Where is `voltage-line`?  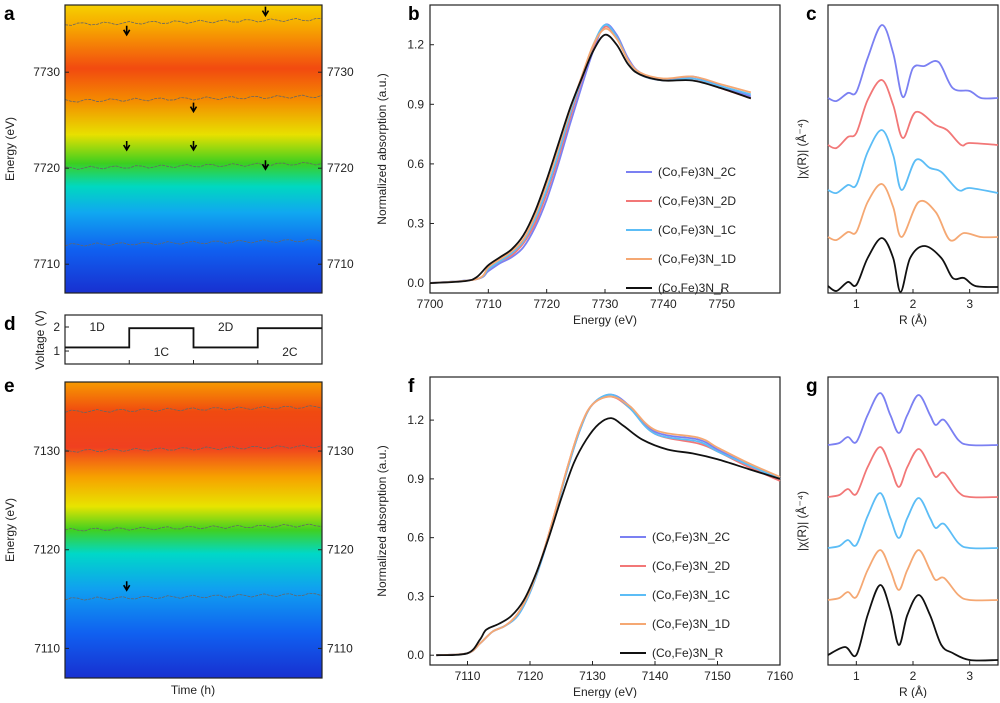 voltage-line is located at coordinates (193, 338).